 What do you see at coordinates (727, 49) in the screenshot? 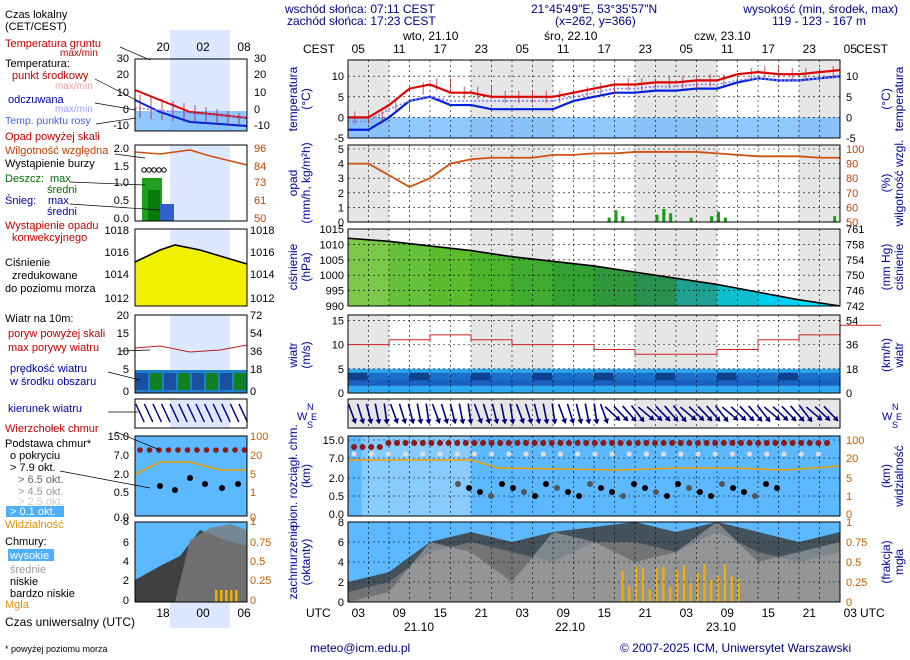
I see `hour-tick-top: 11` at bounding box center [727, 49].